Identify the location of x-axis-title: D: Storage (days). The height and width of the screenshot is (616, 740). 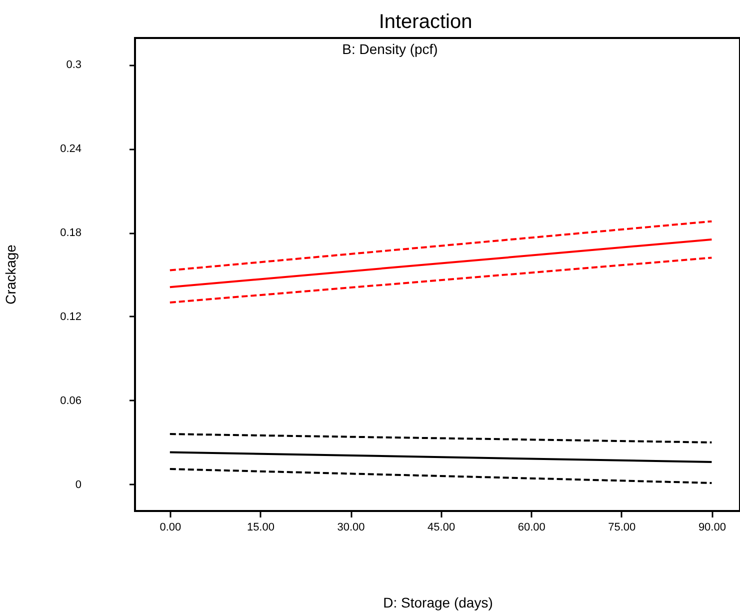
(438, 602).